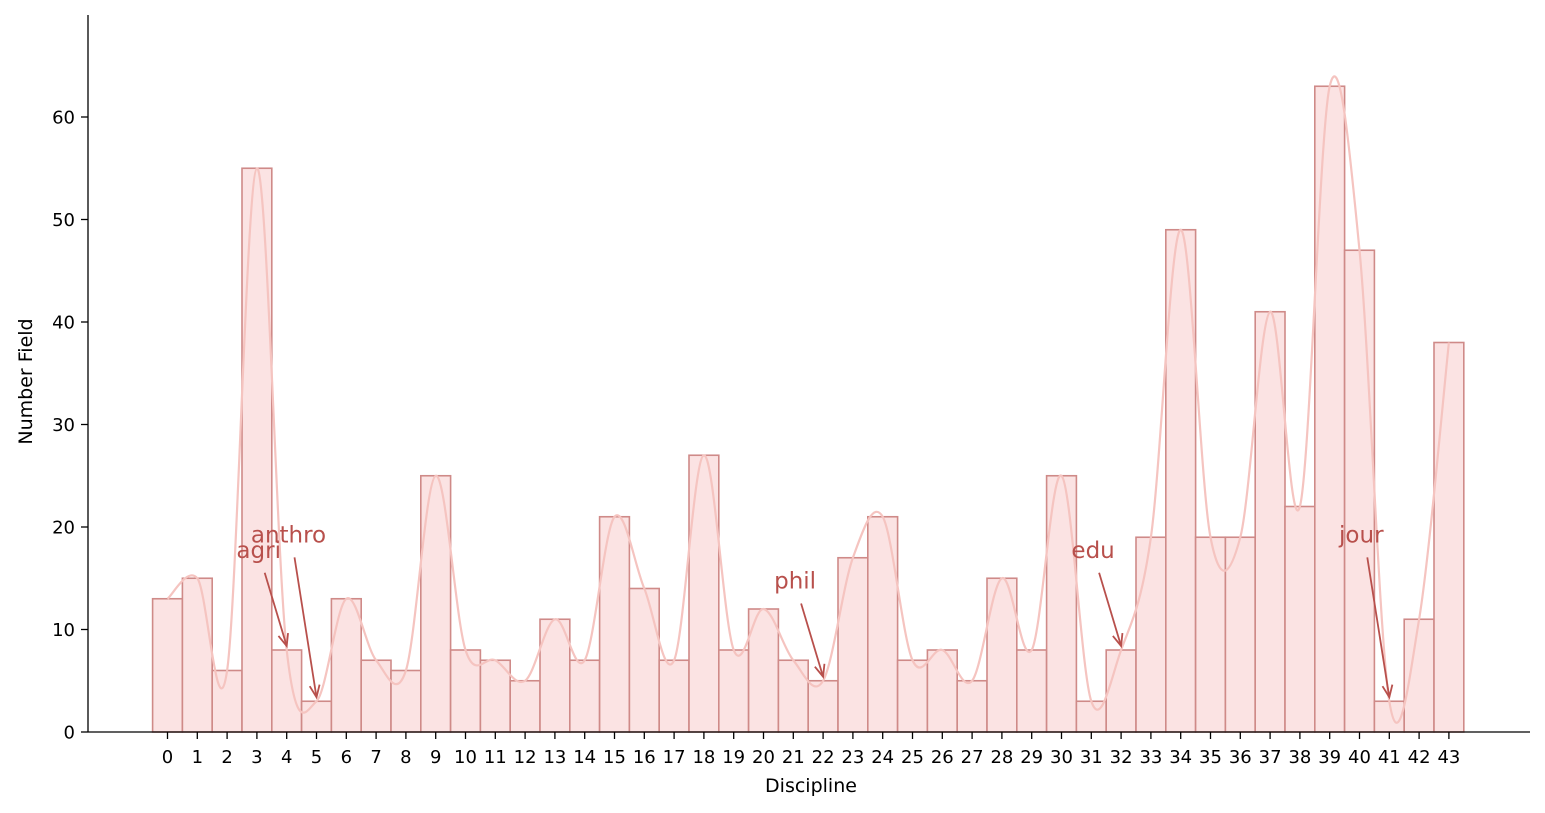 The height and width of the screenshot is (813, 1545). Describe the element at coordinates (197, 757) in the screenshot. I see `x-tick-label-1: 1` at that location.